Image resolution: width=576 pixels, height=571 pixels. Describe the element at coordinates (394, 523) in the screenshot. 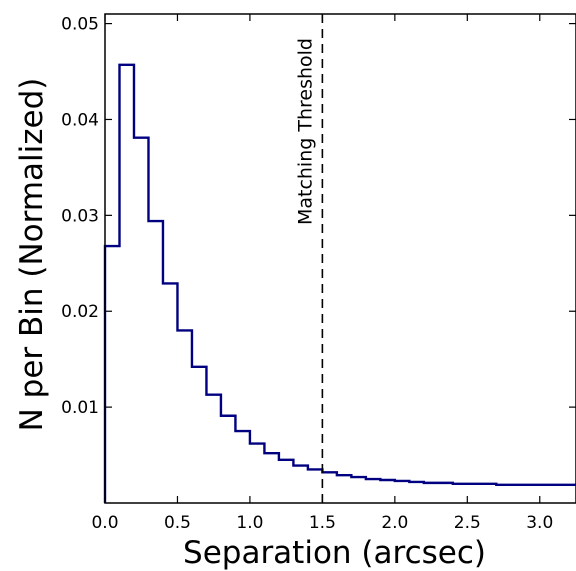

I see `x-tick-label: 2.0` at that location.